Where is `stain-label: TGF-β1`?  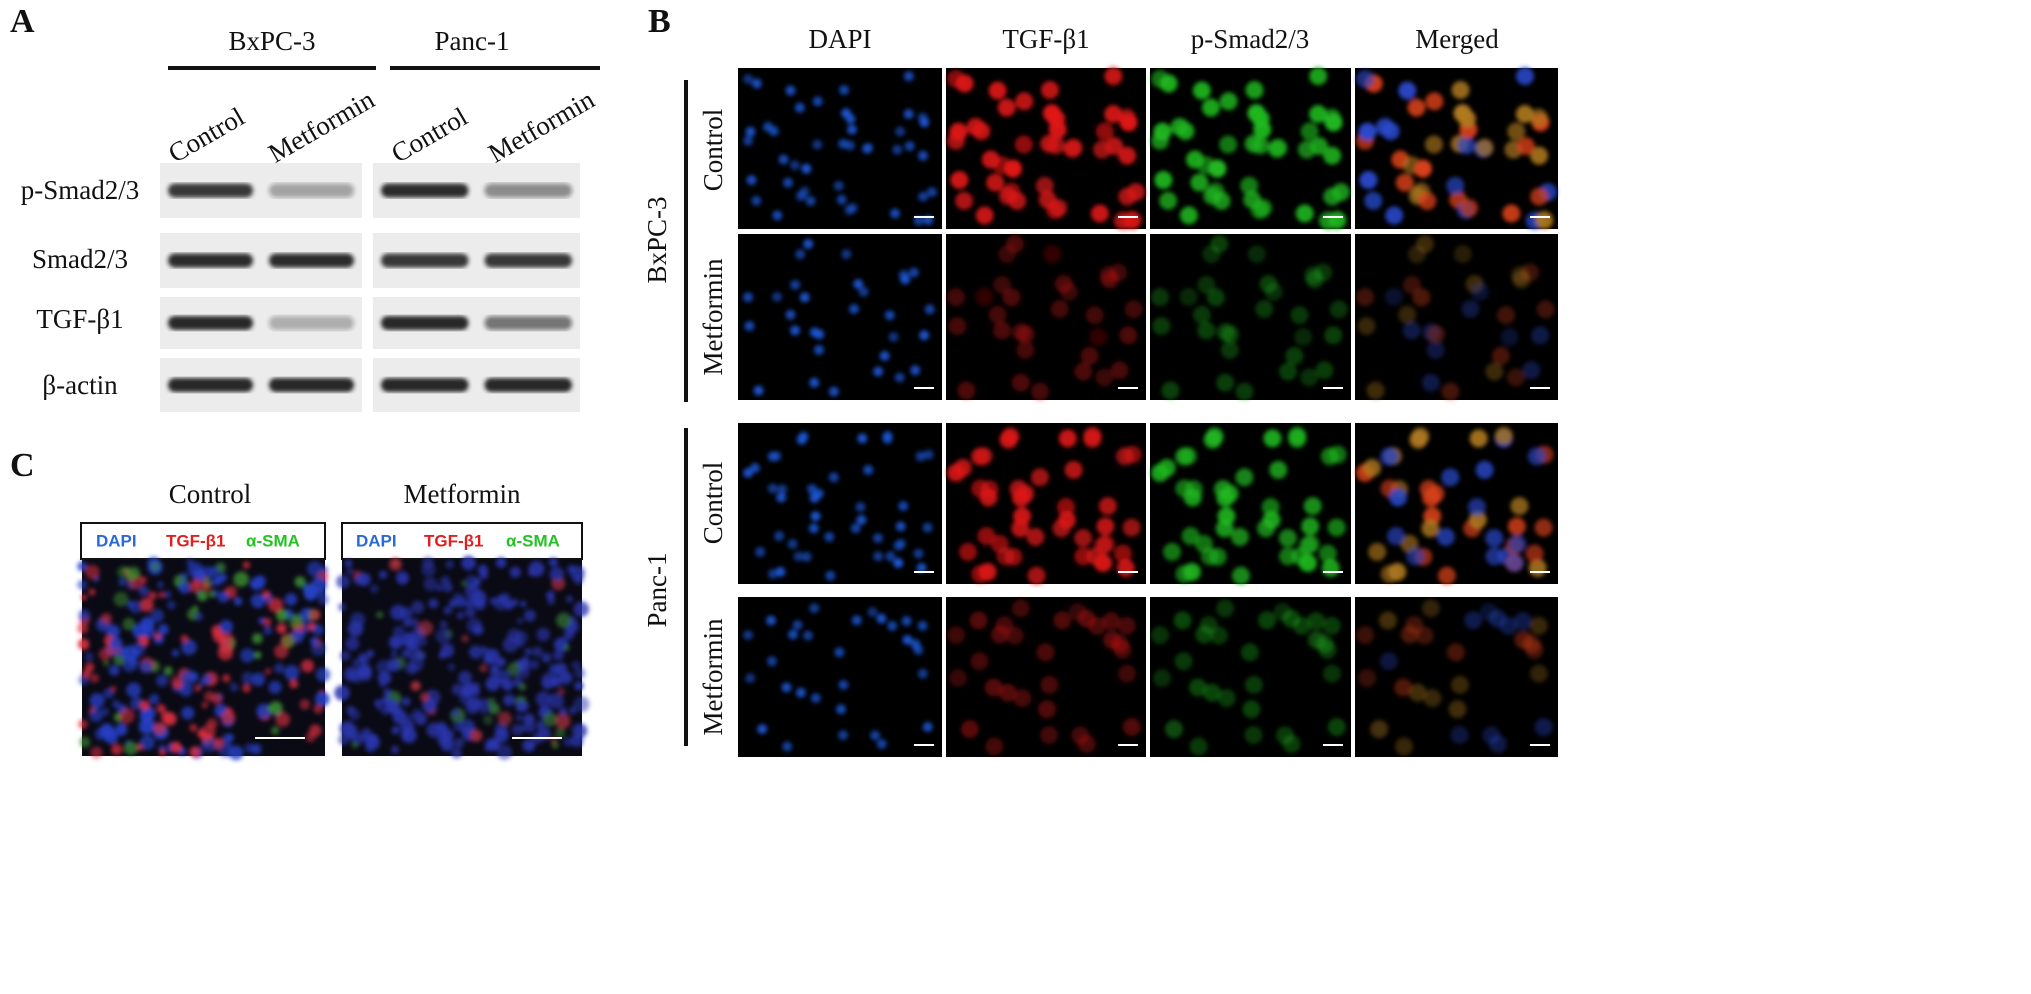
stain-label: TGF-β1 is located at coordinates (195, 540).